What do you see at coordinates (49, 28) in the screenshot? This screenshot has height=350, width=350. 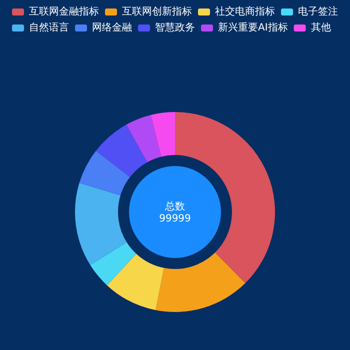 I see `legend-label: 自然语言` at bounding box center [49, 28].